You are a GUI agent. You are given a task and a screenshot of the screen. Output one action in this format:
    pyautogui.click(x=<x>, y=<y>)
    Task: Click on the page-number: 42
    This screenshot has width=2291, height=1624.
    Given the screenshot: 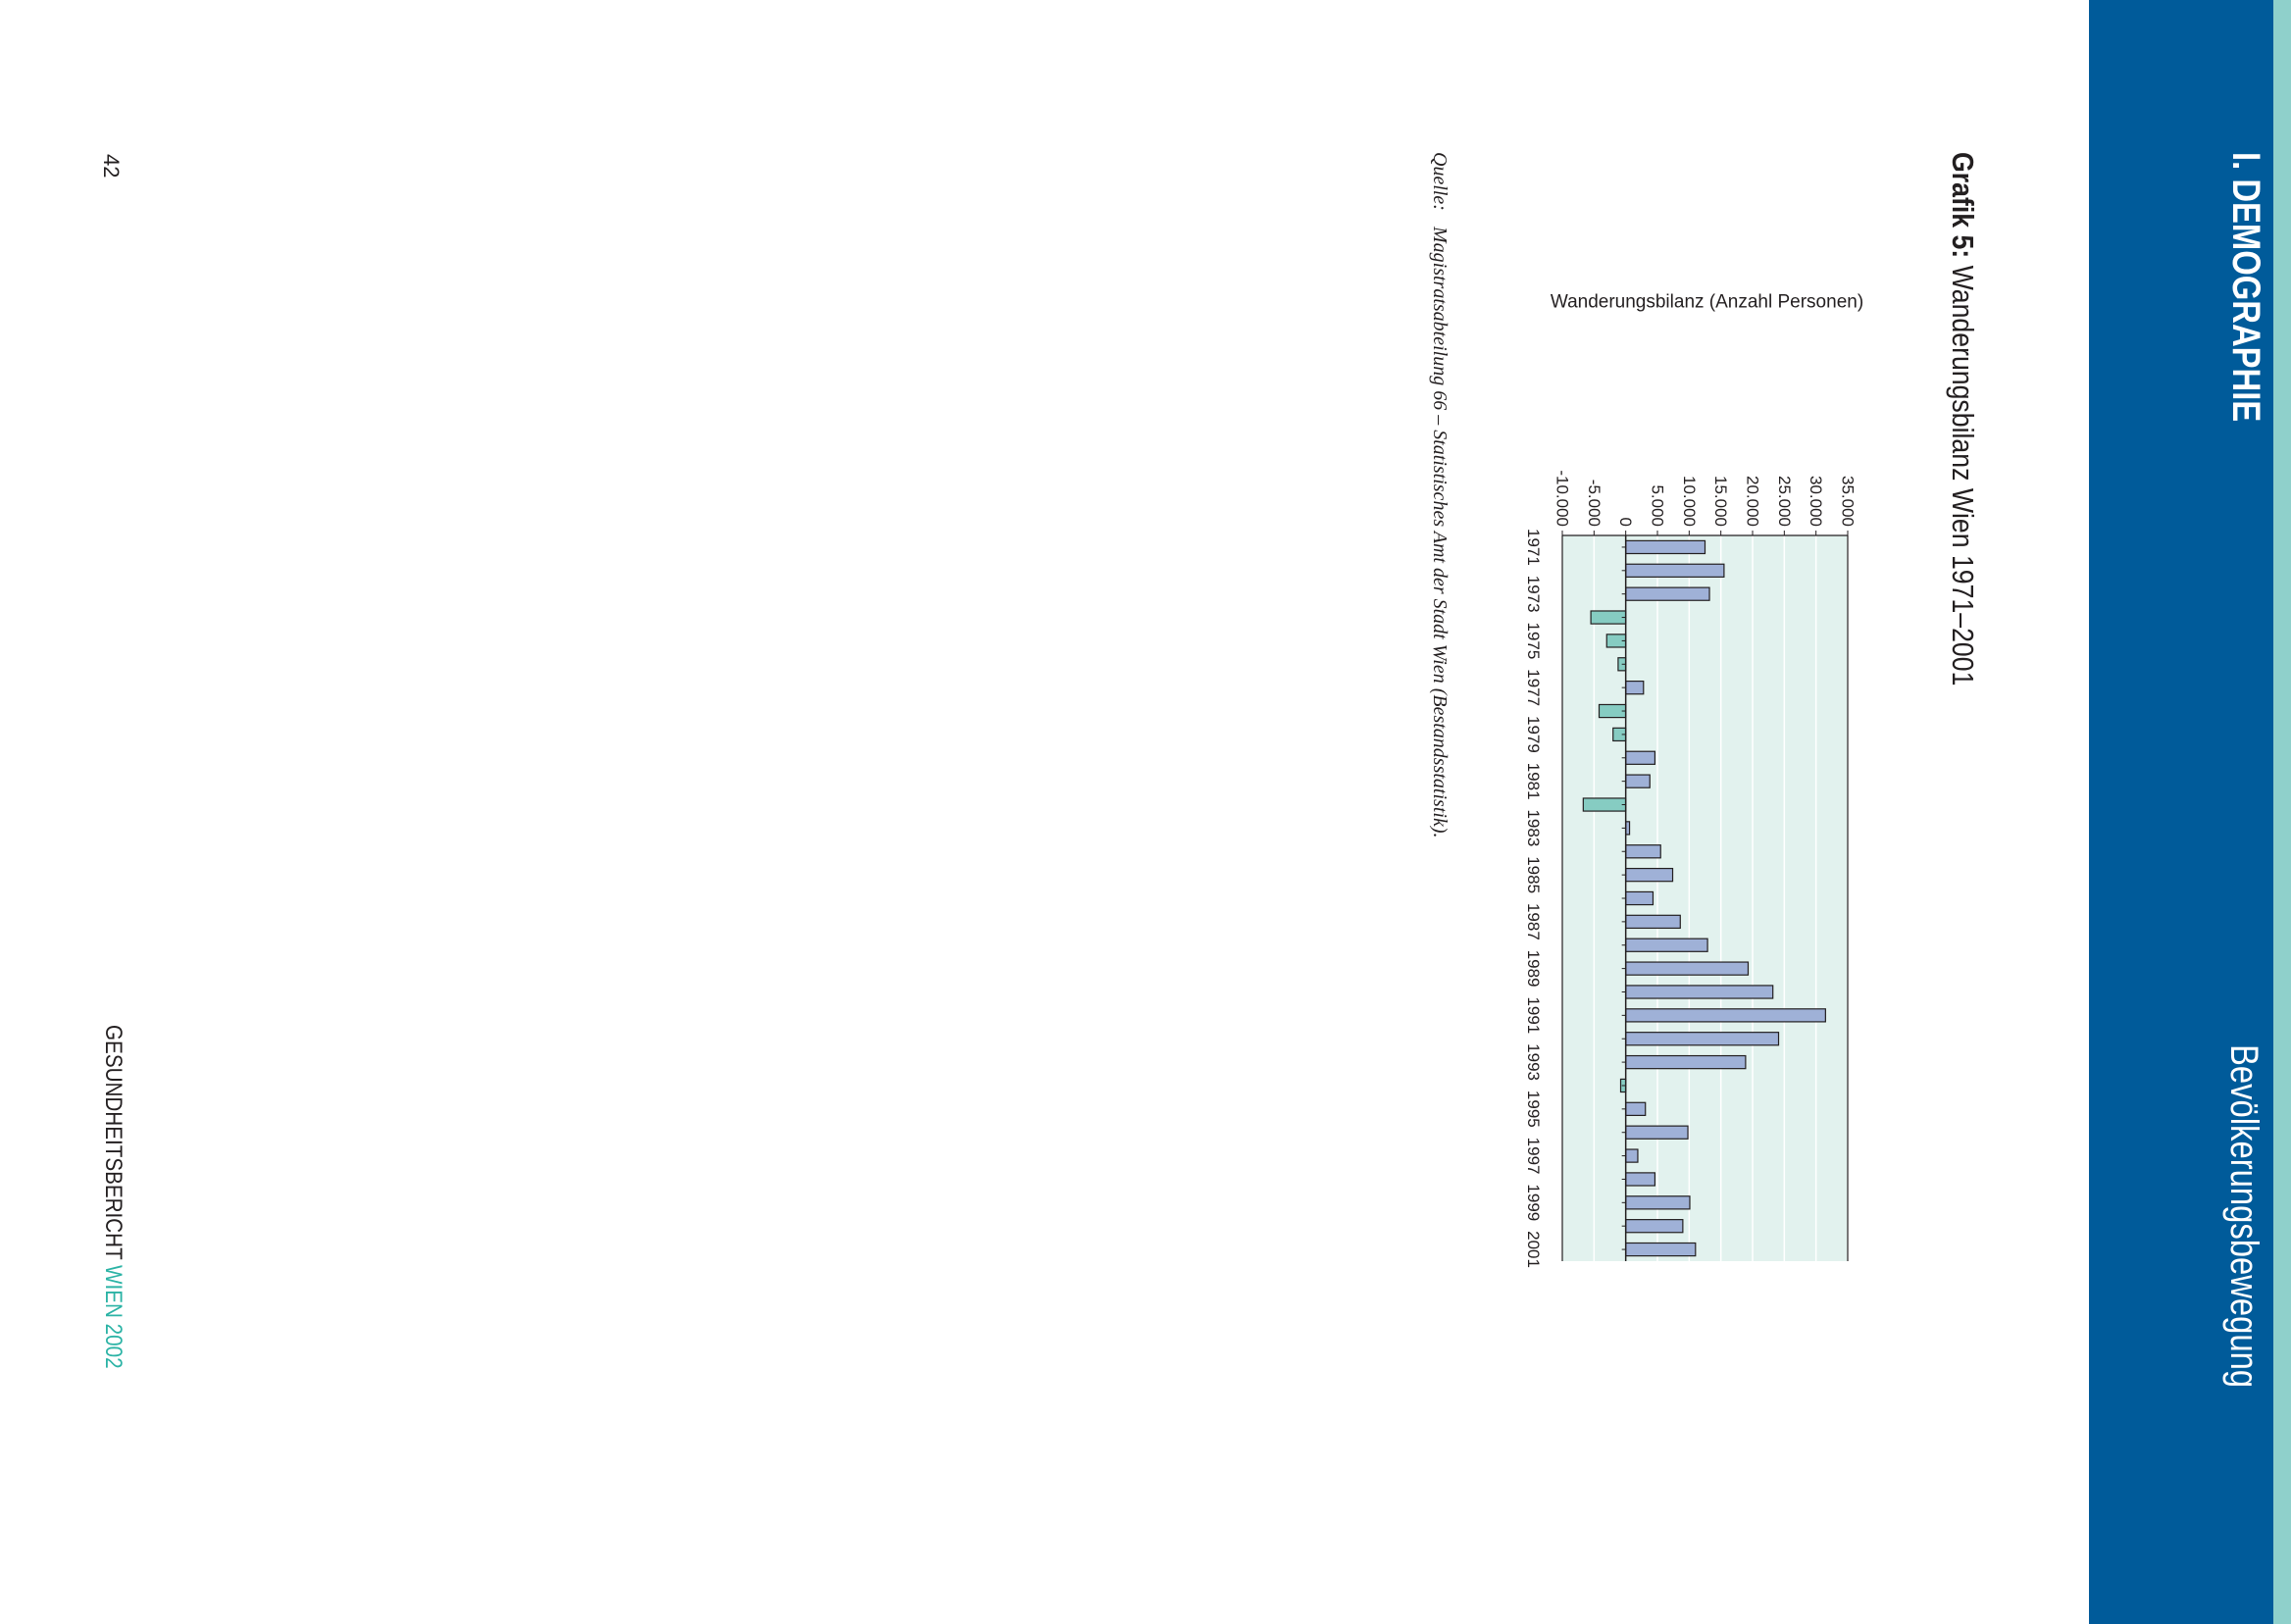 What is the action you would take?
    pyautogui.click(x=111, y=166)
    